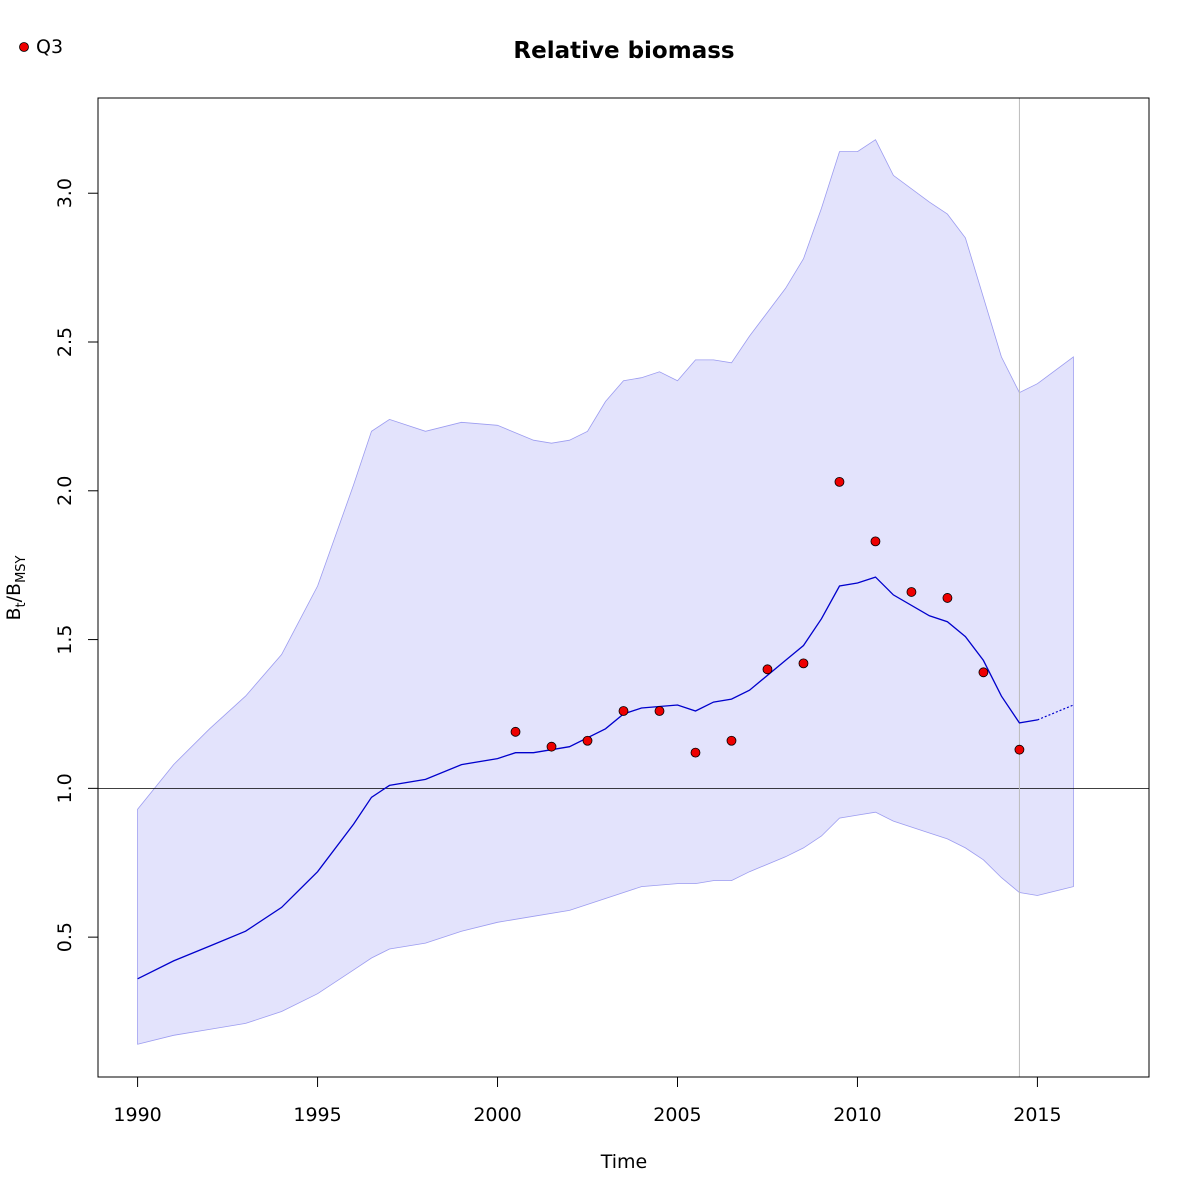  What do you see at coordinates (1055, 712) in the screenshot?
I see `biomass-projection-line` at bounding box center [1055, 712].